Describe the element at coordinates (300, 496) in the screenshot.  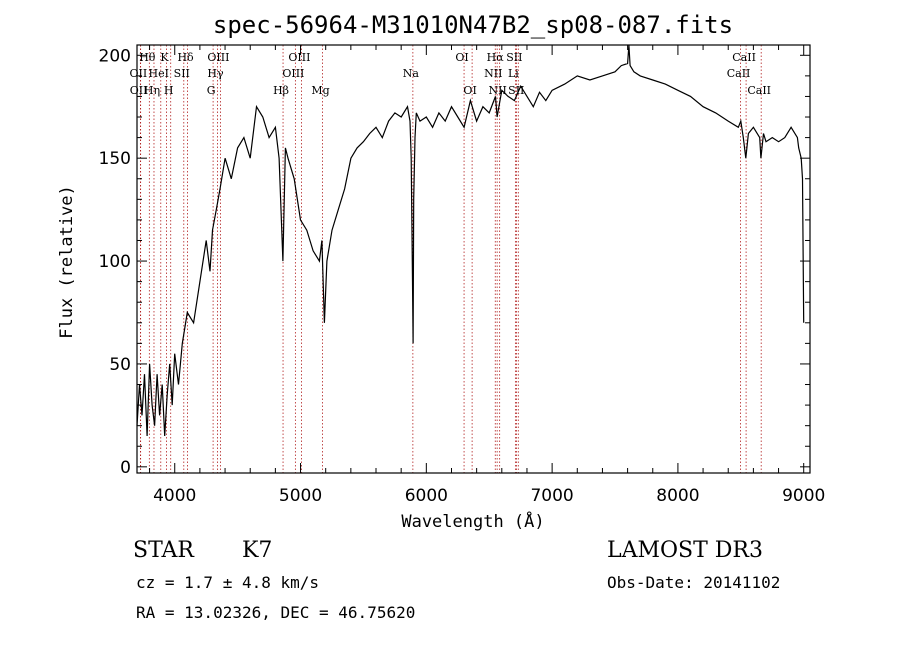
I see `x-tick-label: 5000` at that location.